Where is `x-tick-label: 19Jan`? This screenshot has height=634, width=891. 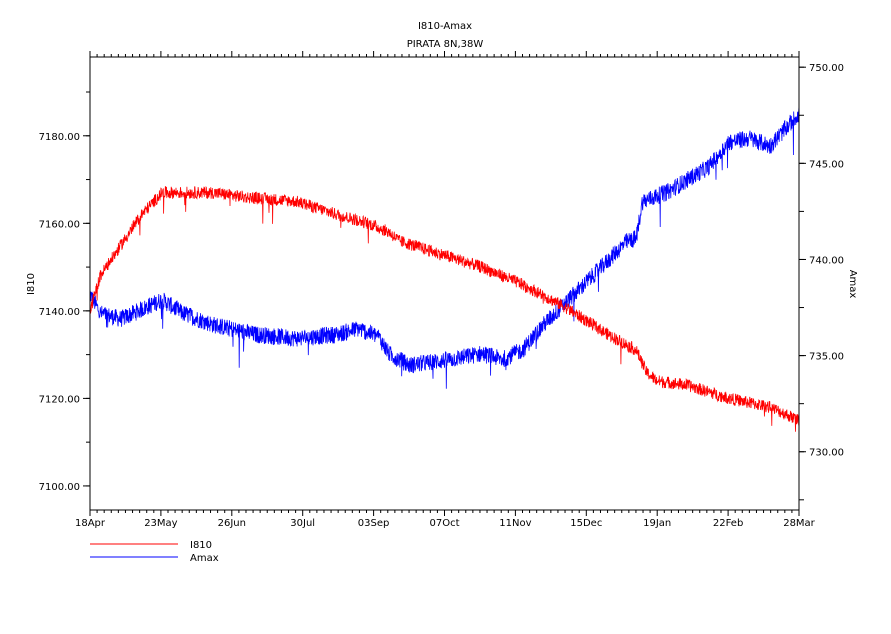 x-tick-label: 19Jan is located at coordinates (657, 523).